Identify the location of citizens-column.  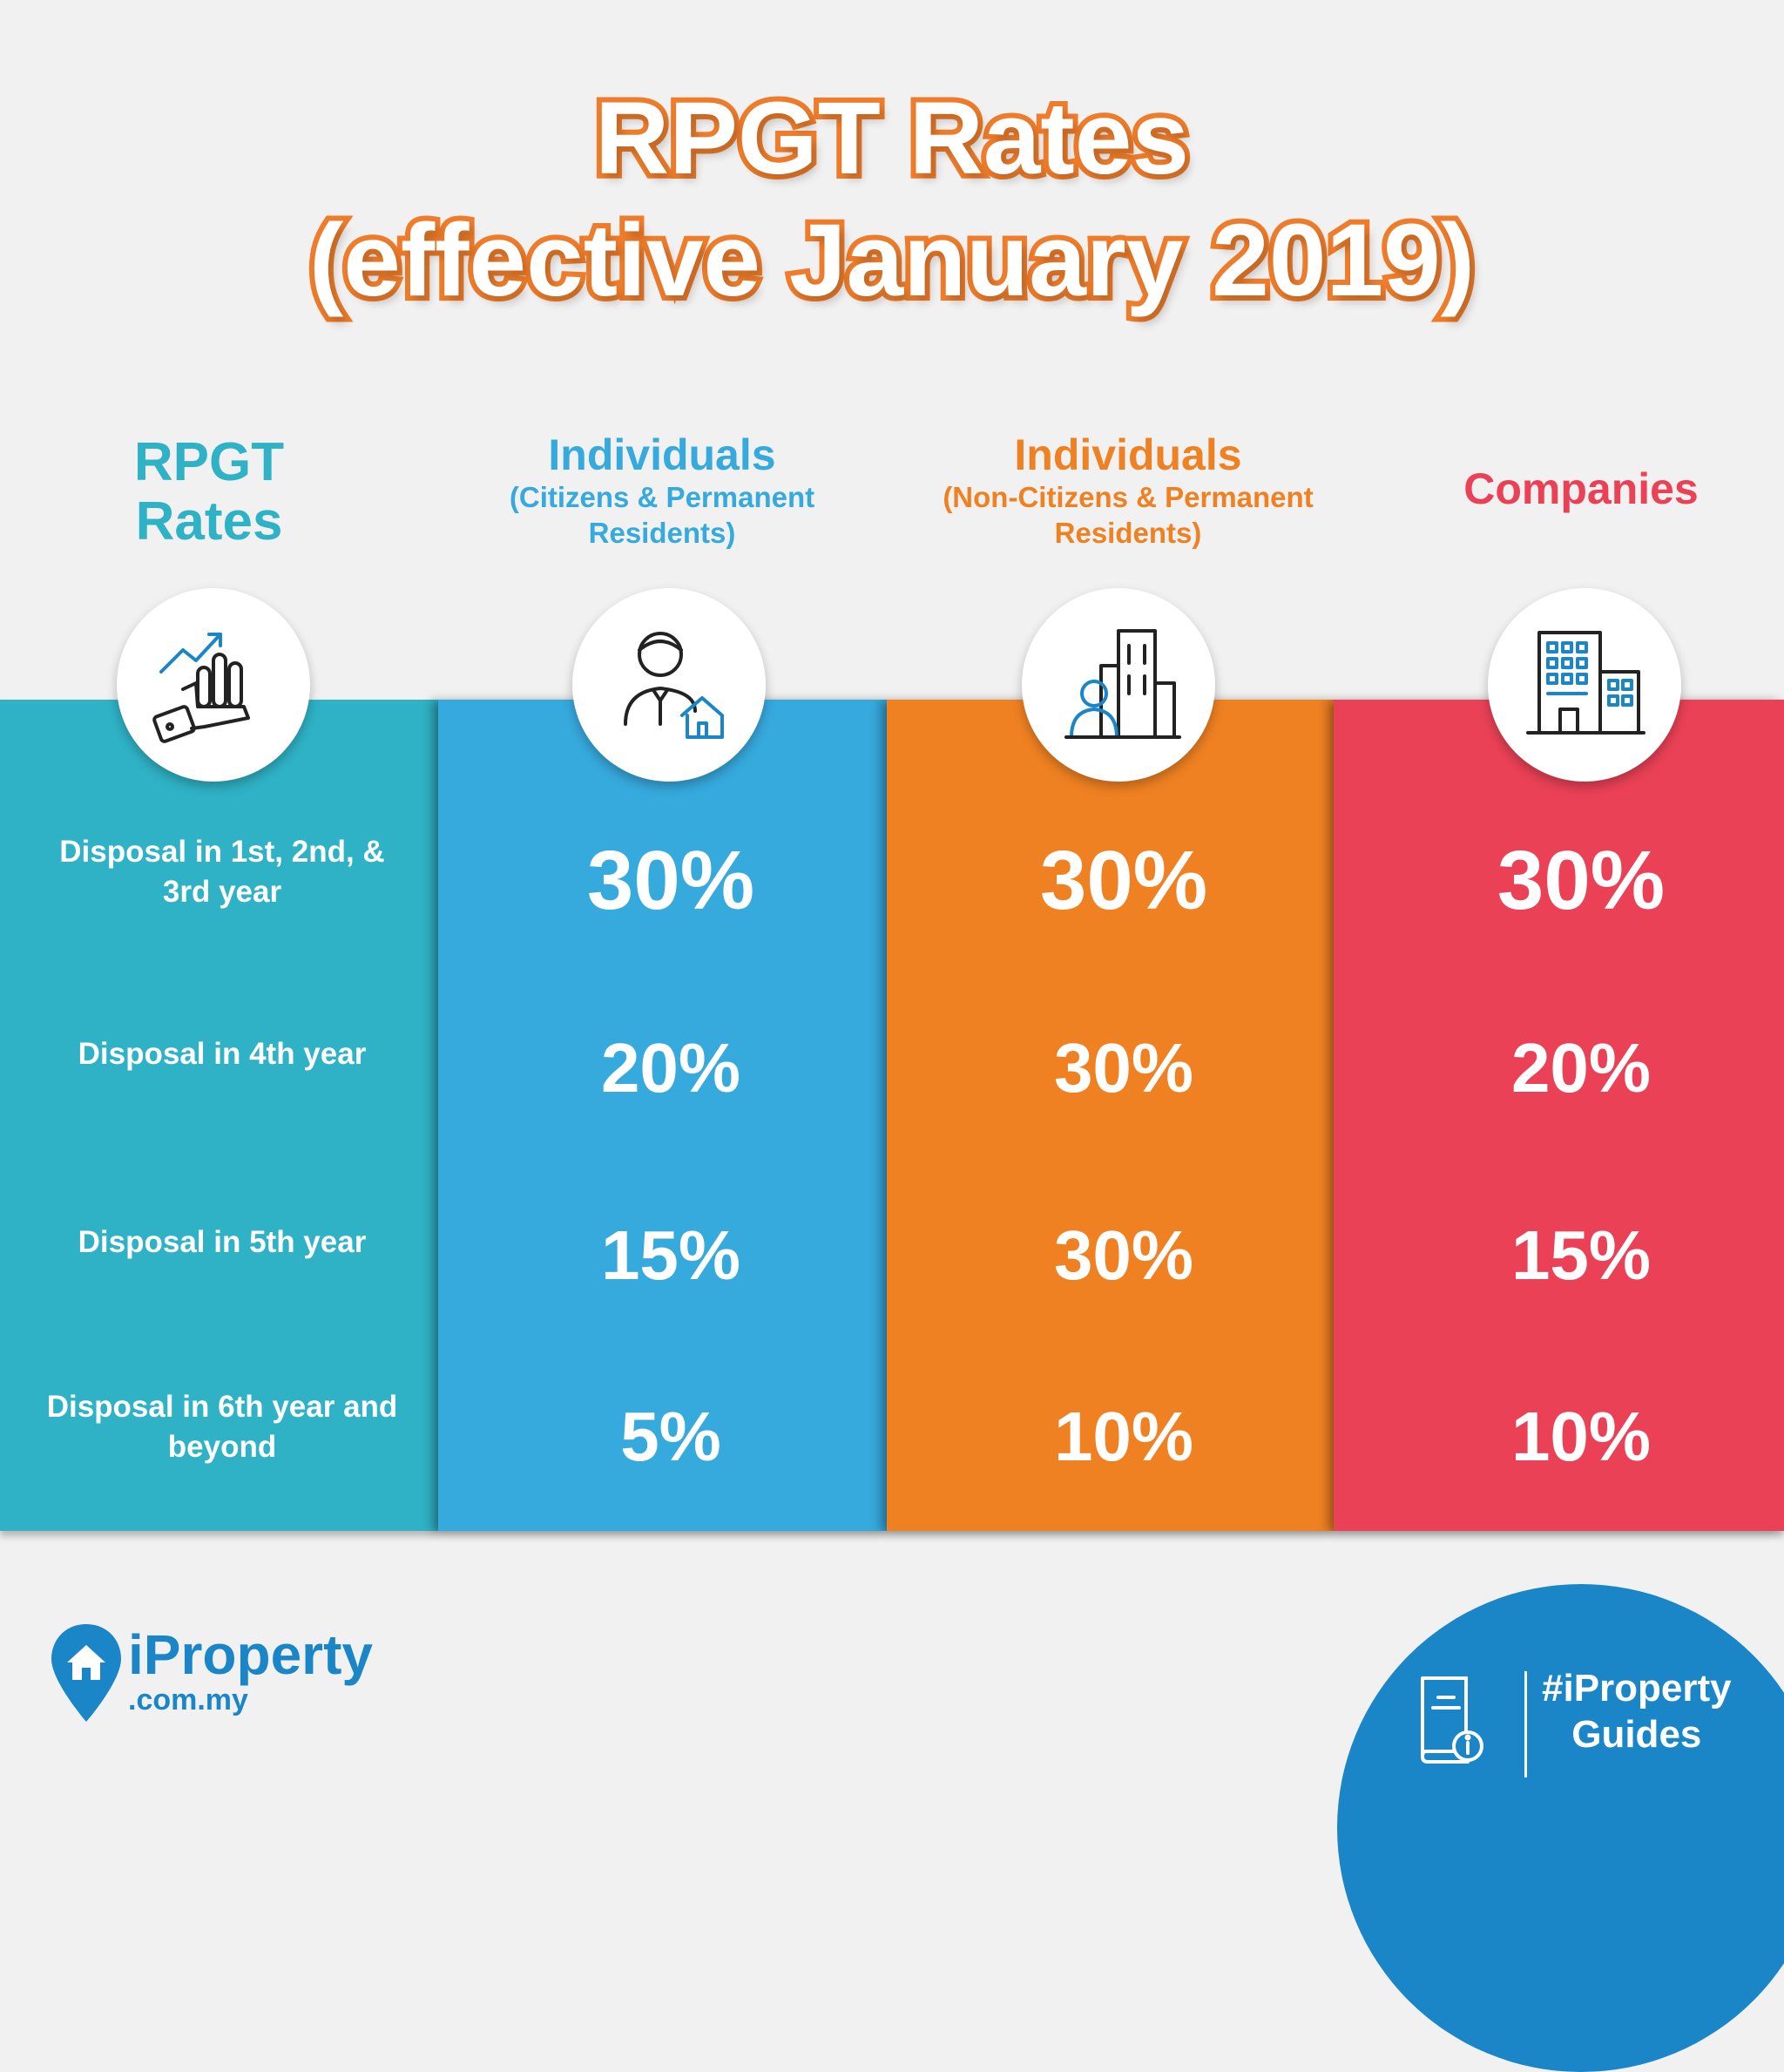
(662, 1116).